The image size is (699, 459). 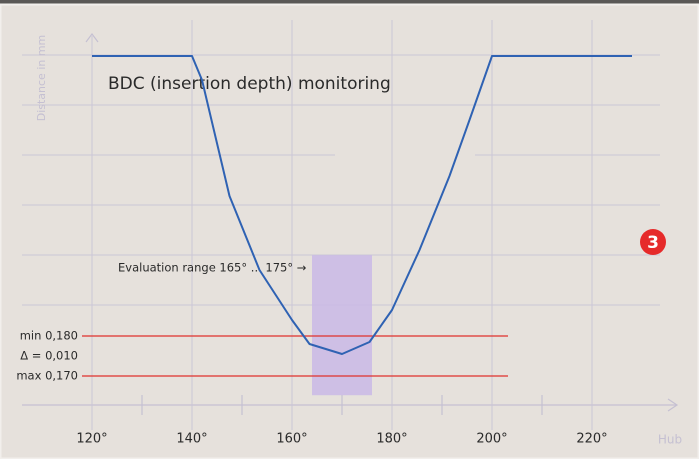 What do you see at coordinates (212, 268) in the screenshot?
I see `evaluation-range-label: Evaluation range 165° ... 175° →` at bounding box center [212, 268].